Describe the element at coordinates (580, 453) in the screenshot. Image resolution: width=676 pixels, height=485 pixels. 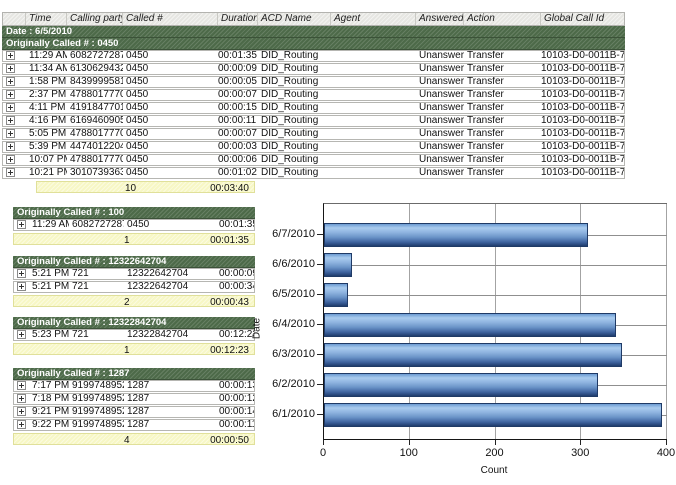
I see `x-tick-label: 300` at that location.